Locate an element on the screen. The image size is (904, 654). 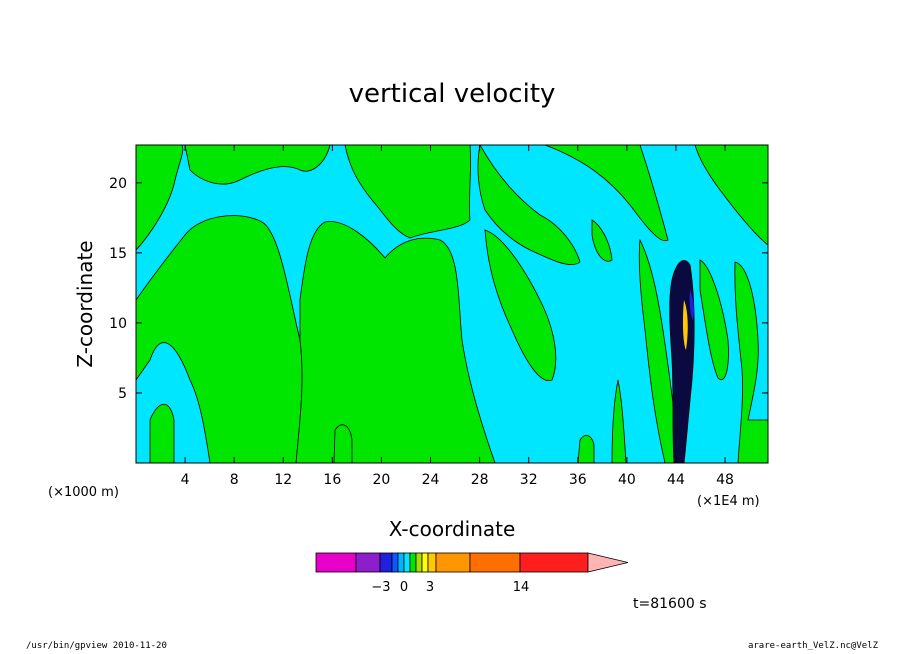
x-unit-right: (×1E4 m) is located at coordinates (728, 501).